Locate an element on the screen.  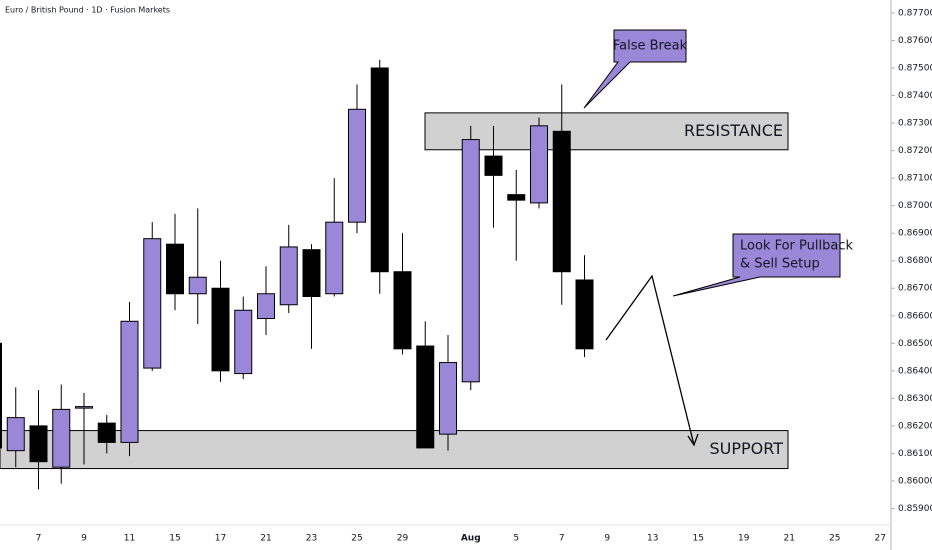
x-tick-label: 11 is located at coordinates (129, 539).